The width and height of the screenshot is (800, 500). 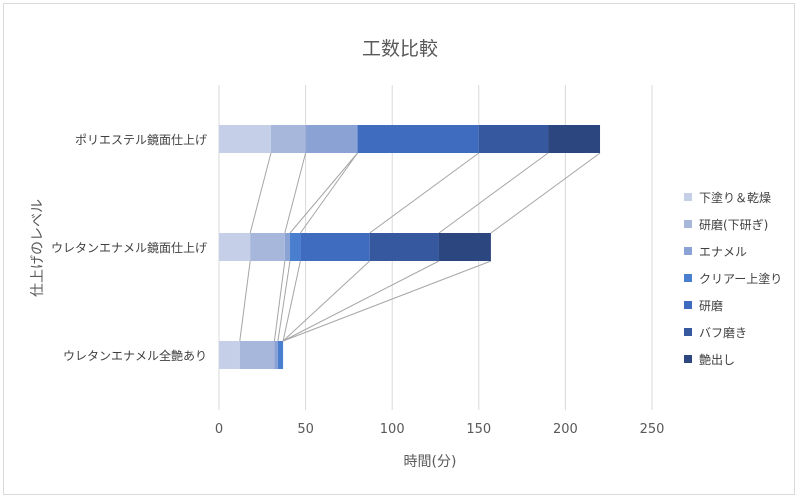 What do you see at coordinates (392, 429) in the screenshot?
I see `x-tick-label: 100` at bounding box center [392, 429].